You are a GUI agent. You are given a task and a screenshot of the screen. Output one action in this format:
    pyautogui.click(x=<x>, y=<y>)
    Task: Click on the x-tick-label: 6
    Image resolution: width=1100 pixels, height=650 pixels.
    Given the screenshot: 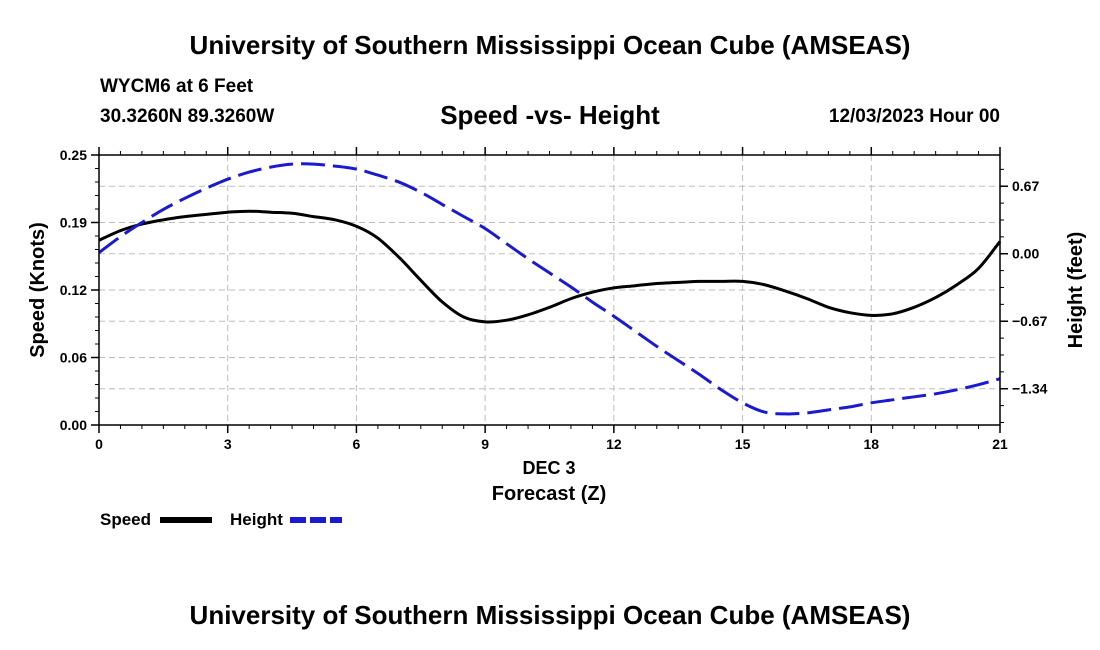 What is the action you would take?
    pyautogui.click(x=357, y=444)
    